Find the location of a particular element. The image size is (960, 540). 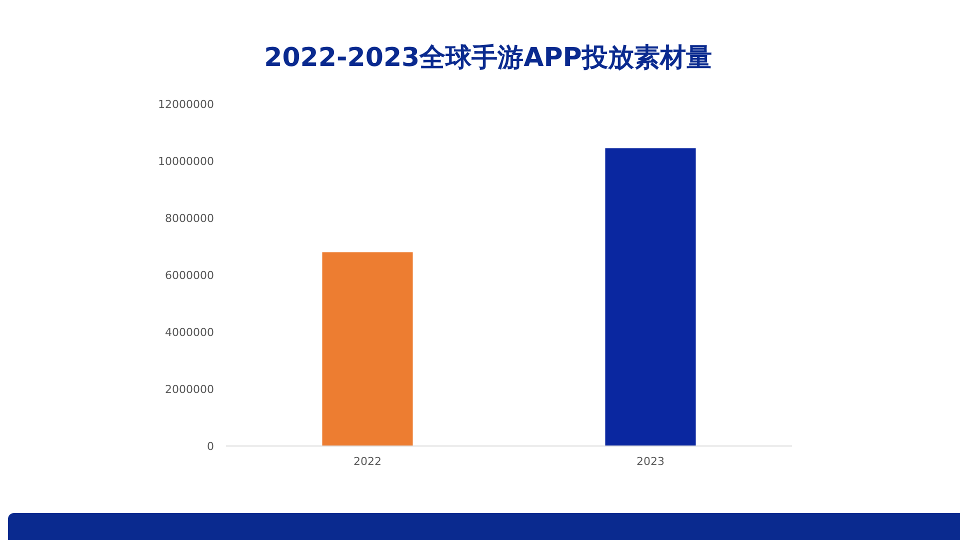

x-tick-label: 2022 is located at coordinates (368, 461).